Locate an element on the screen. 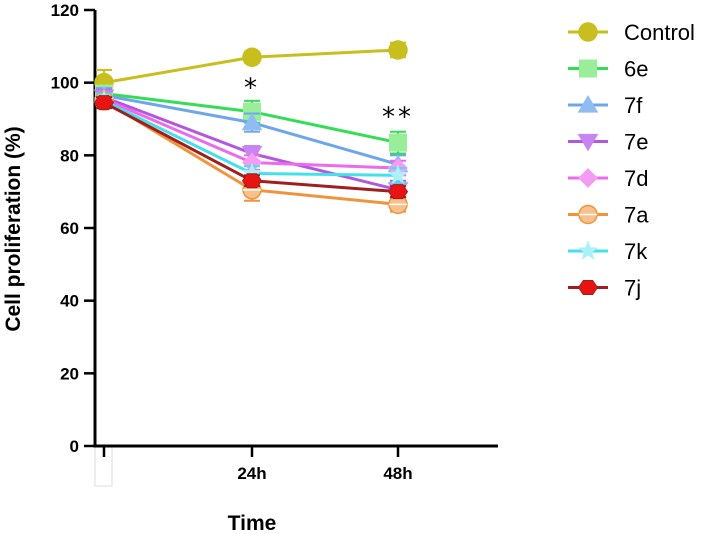 This screenshot has height=534, width=709. x-tick-label-48h: 48h is located at coordinates (397, 473).